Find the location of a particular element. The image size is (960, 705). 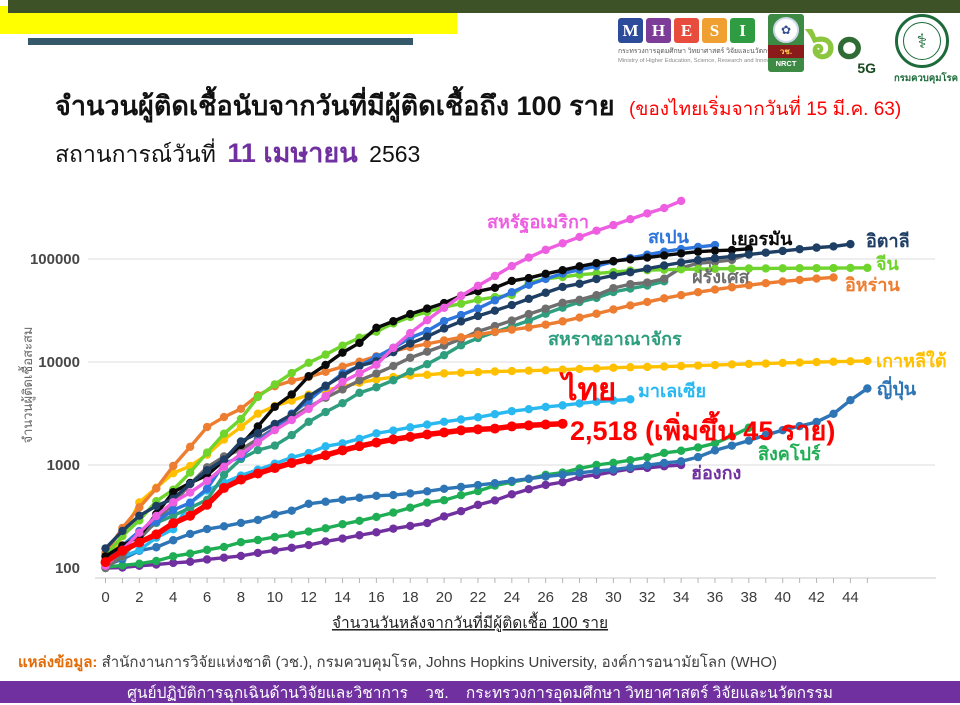

moph-seal-icon: ⚕ is located at coordinates (922, 41).